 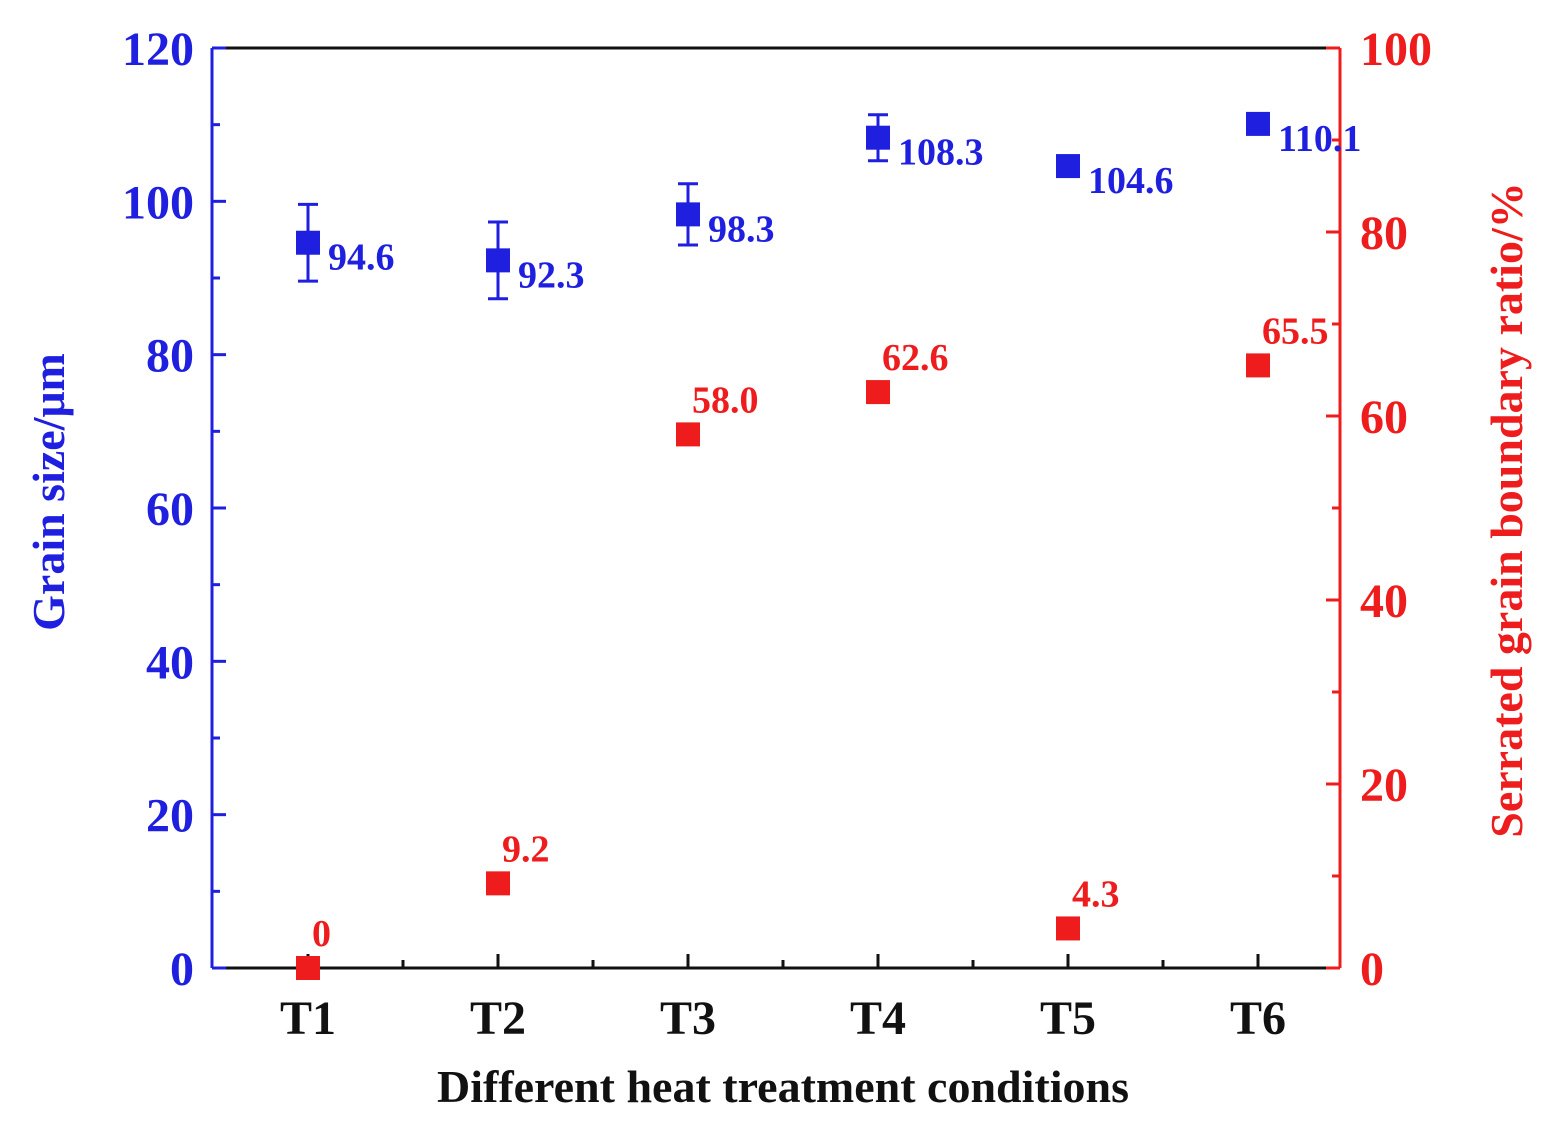 What do you see at coordinates (688, 1018) in the screenshot?
I see `x-tick-label: T3` at bounding box center [688, 1018].